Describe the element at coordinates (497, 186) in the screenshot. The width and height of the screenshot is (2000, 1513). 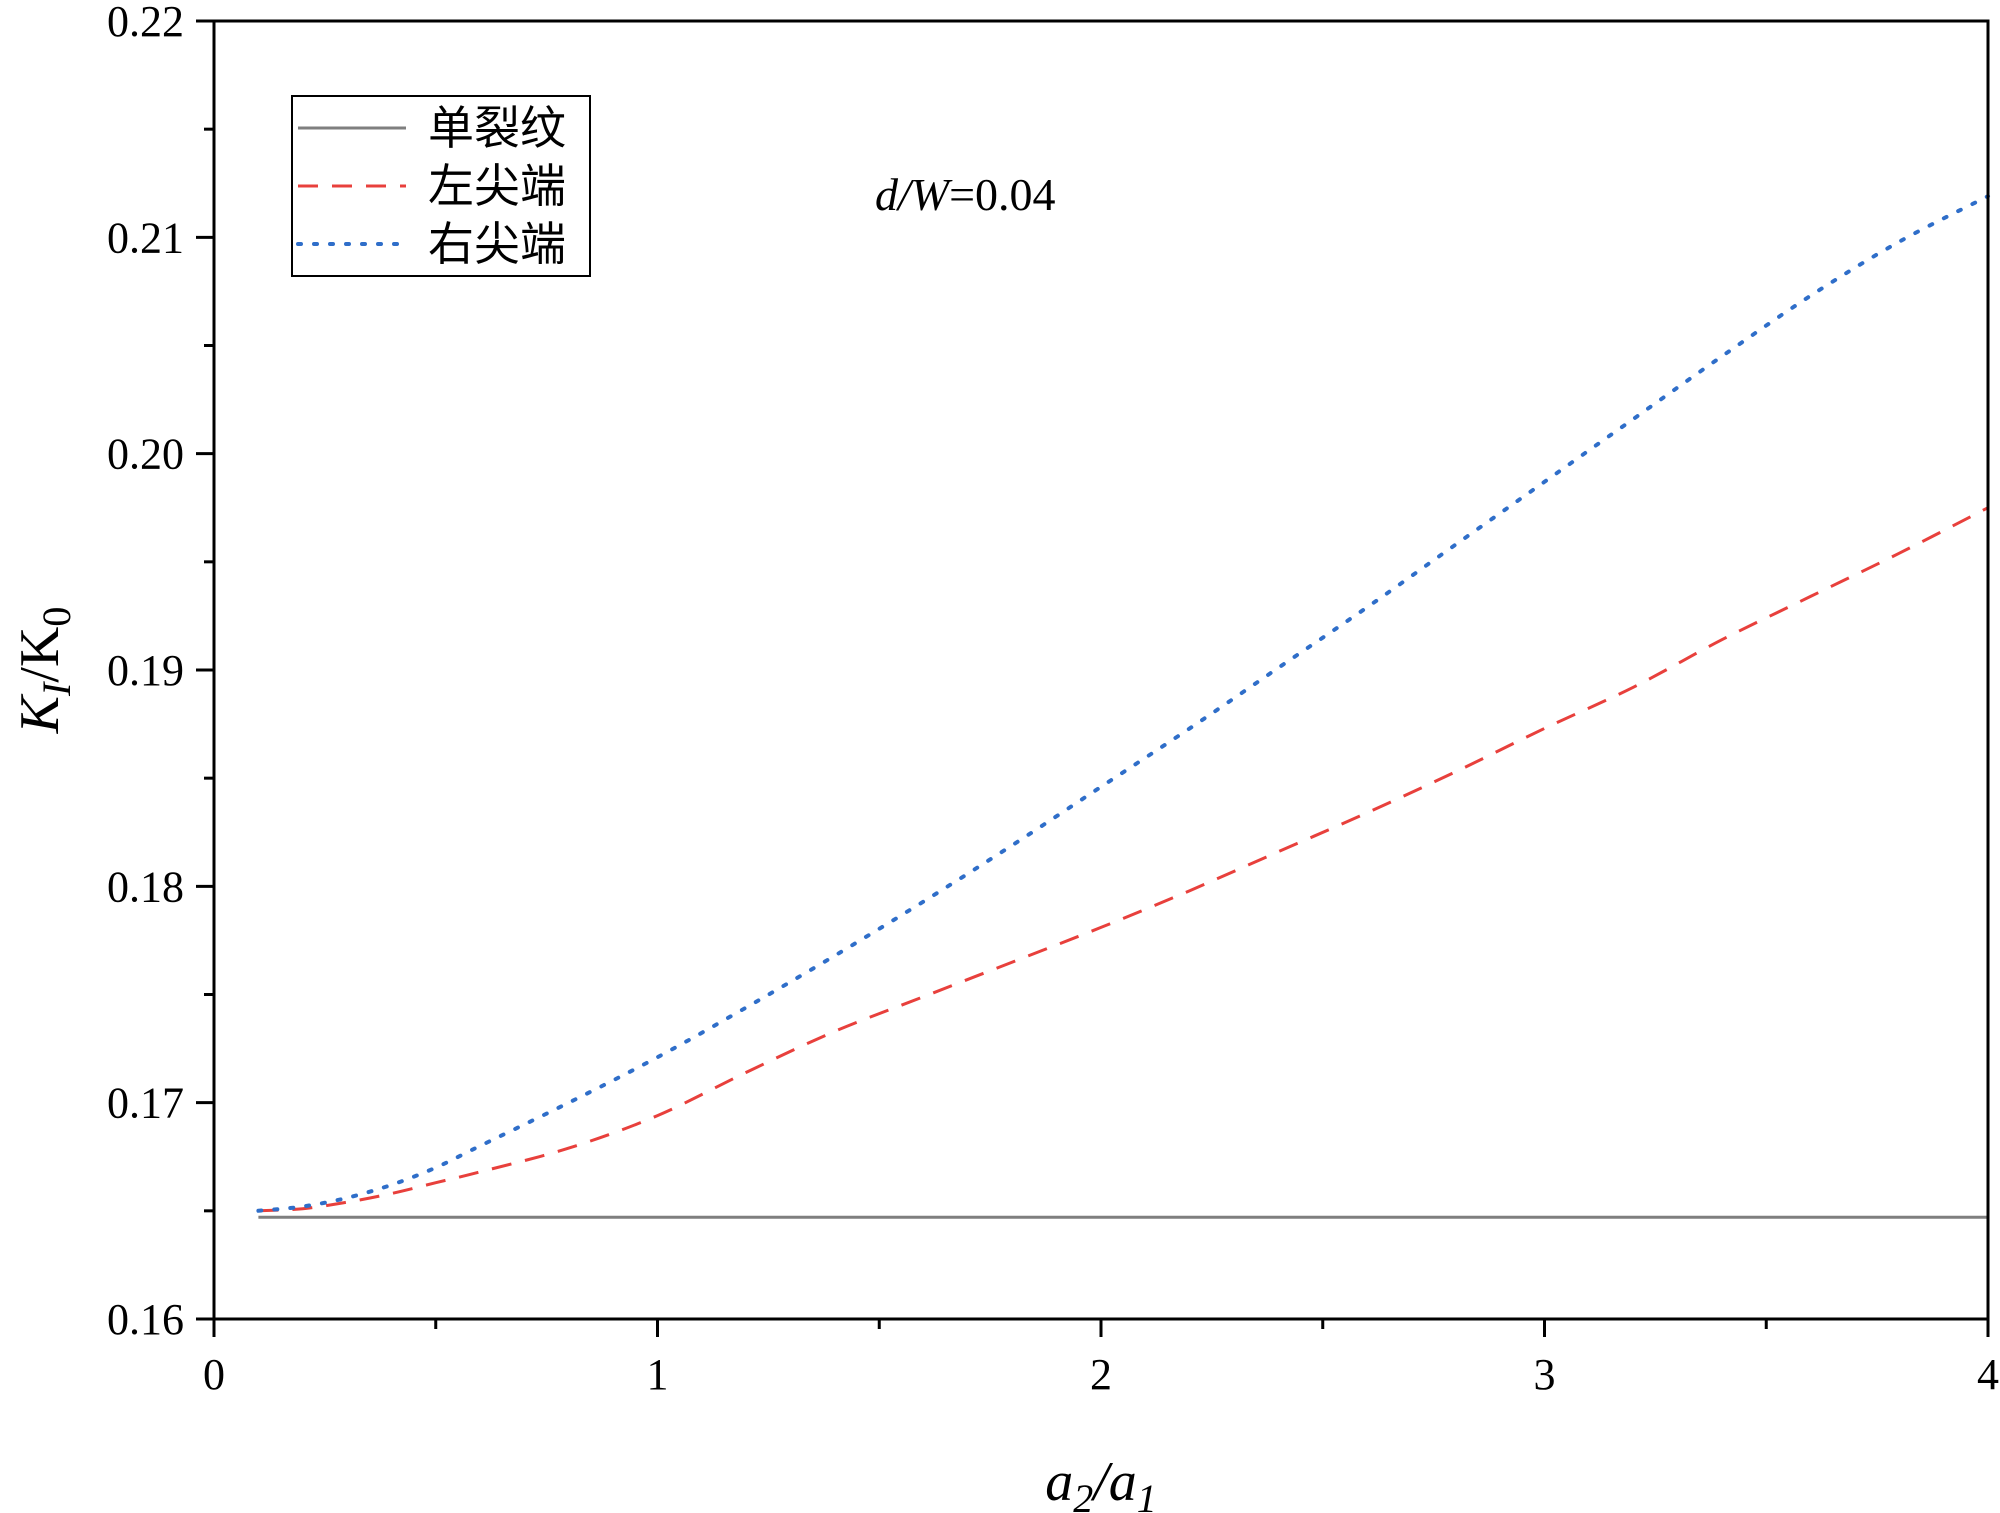
I see `legend-label-left-tip: 左尖端` at that location.